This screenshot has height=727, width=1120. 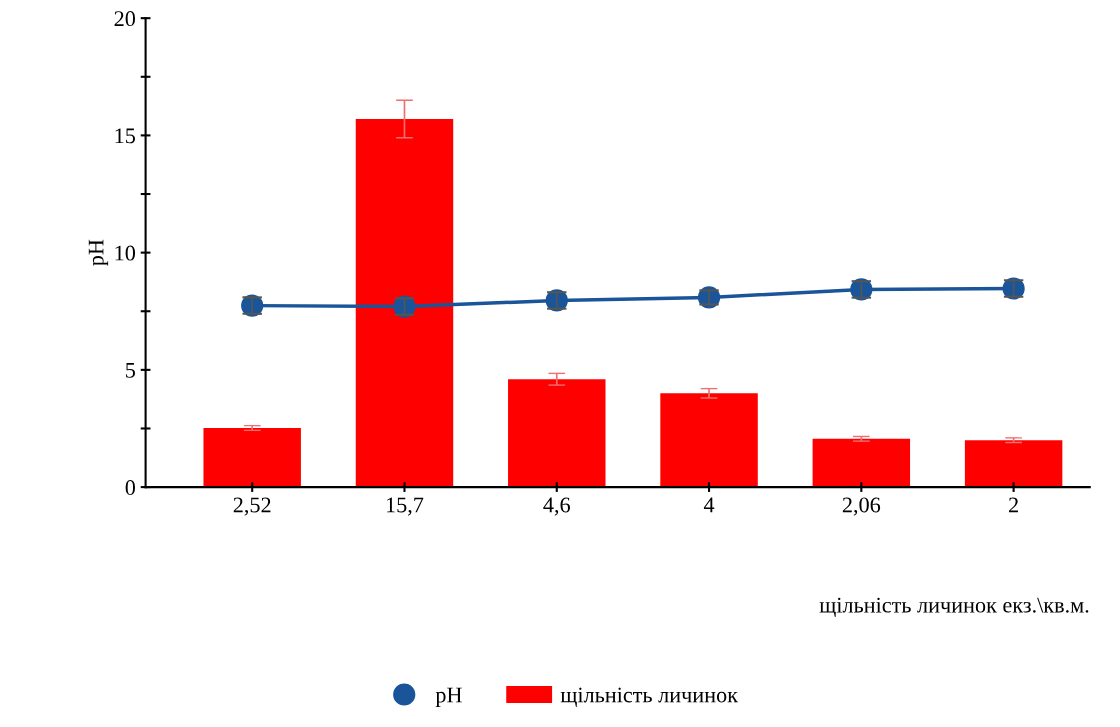 What do you see at coordinates (649, 697) in the screenshot?
I see `legend-label: щільність личинок` at bounding box center [649, 697].